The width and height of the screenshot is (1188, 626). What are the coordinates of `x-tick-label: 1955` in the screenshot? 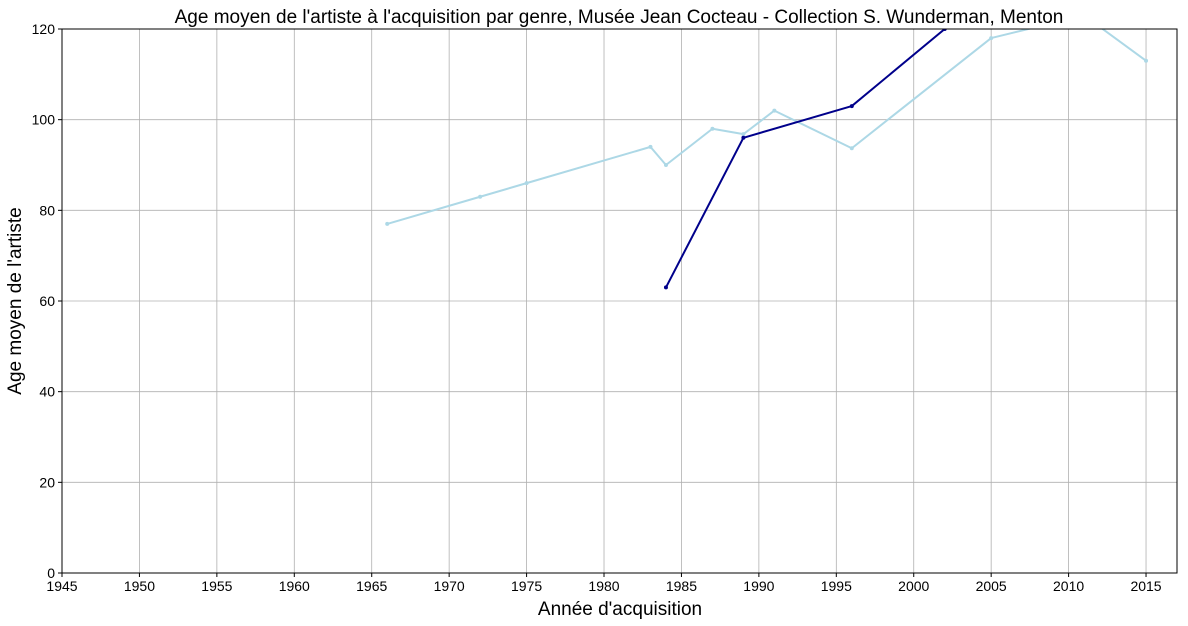 It's located at (216, 586).